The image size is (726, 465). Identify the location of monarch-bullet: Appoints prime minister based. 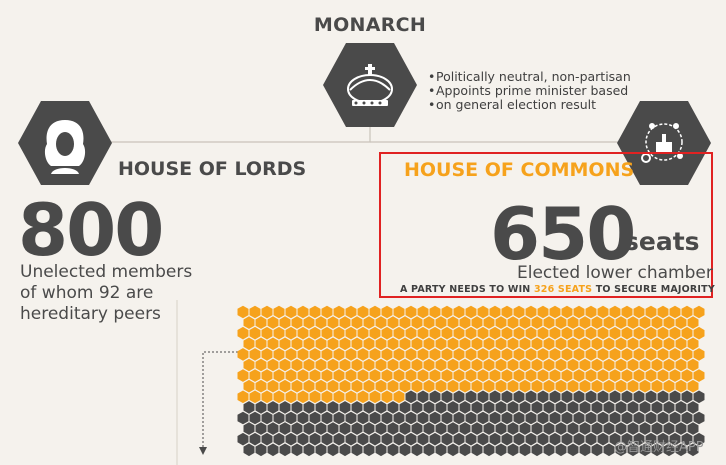
(533, 91).